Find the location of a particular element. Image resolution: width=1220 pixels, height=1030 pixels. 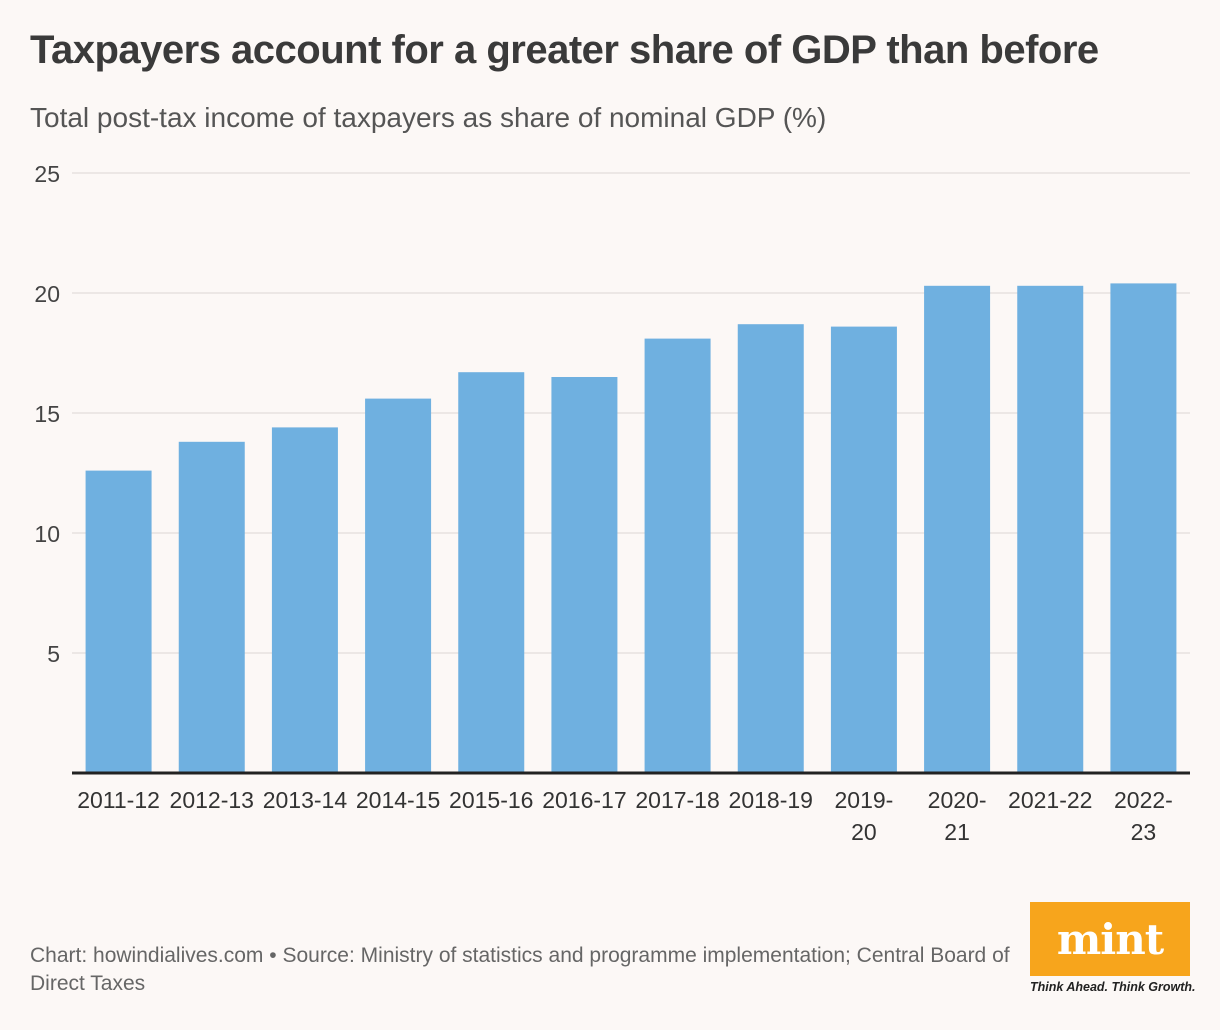

y-tick-label: 20 is located at coordinates (47, 294).